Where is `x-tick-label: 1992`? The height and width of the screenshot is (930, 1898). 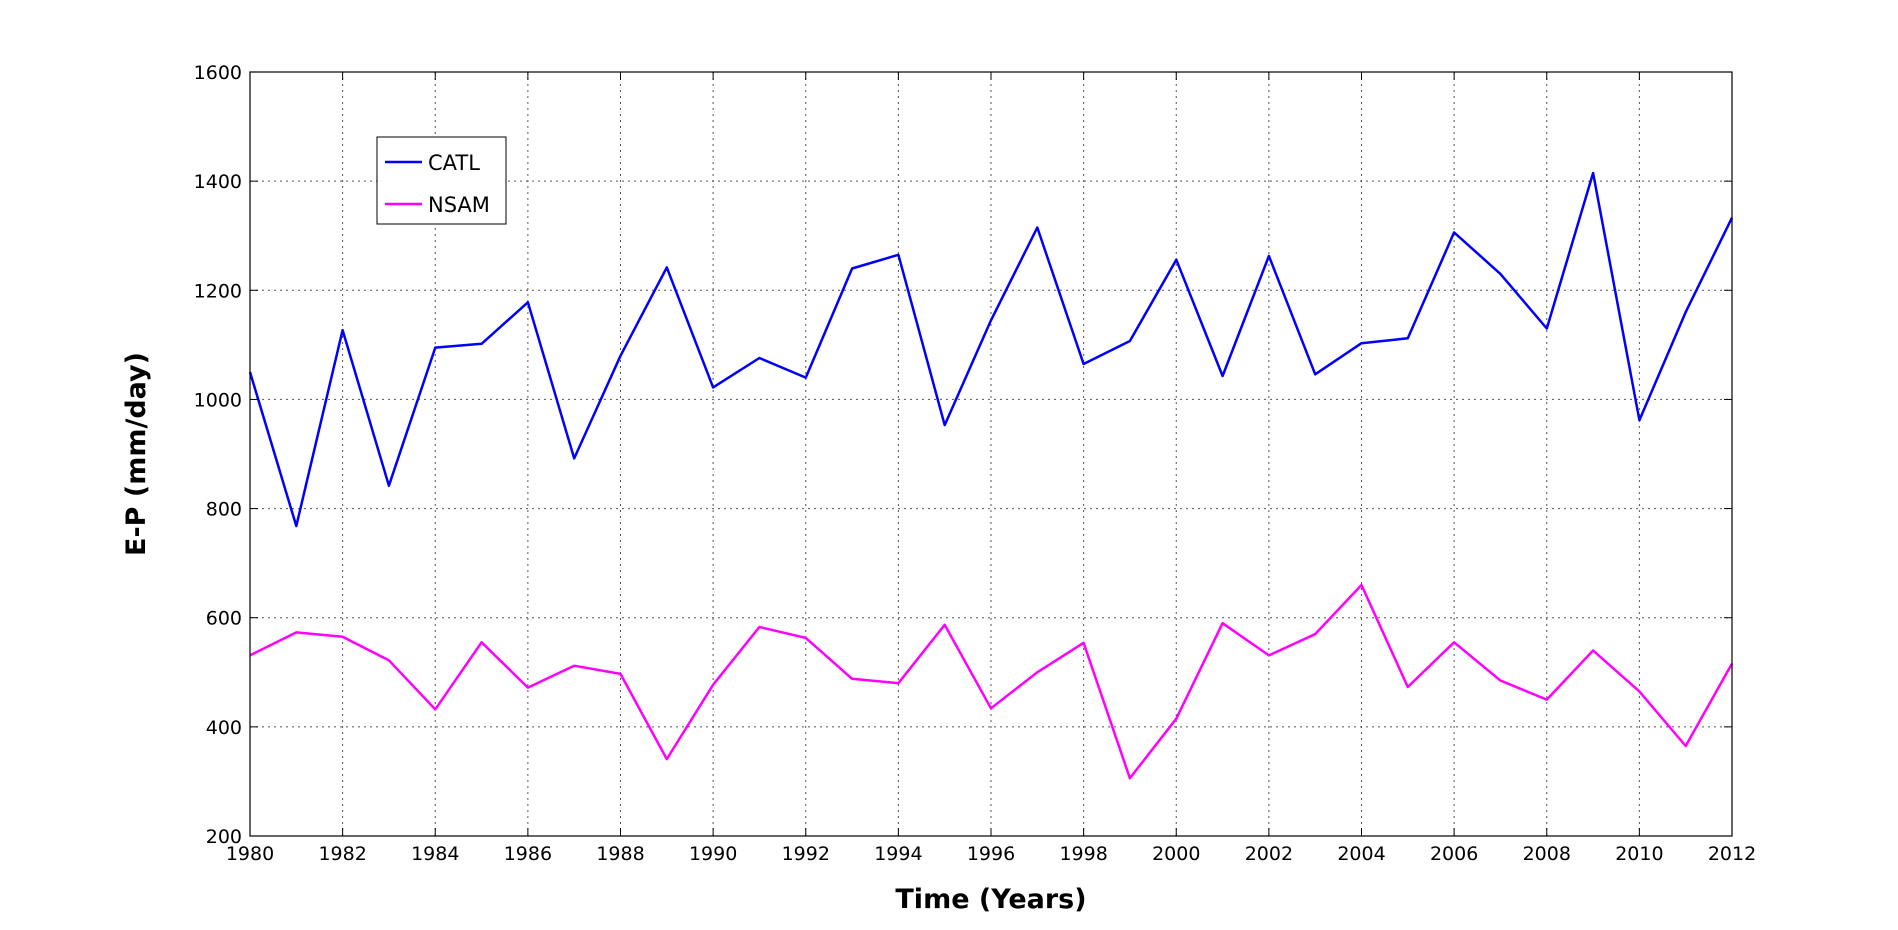
x-tick-label: 1992 is located at coordinates (806, 854).